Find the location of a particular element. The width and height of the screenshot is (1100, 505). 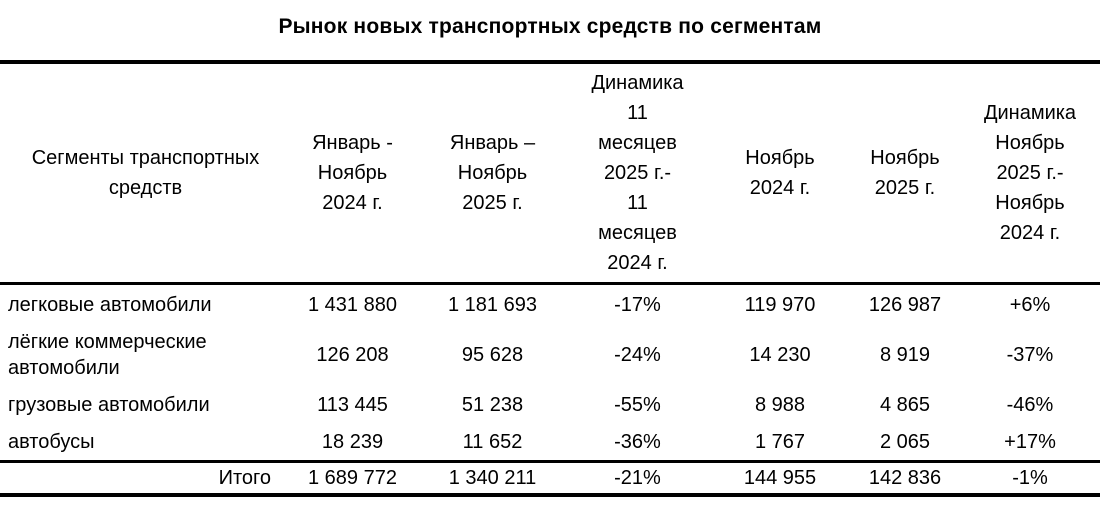

cell-dynamics-11m: -24% is located at coordinates (637, 355).